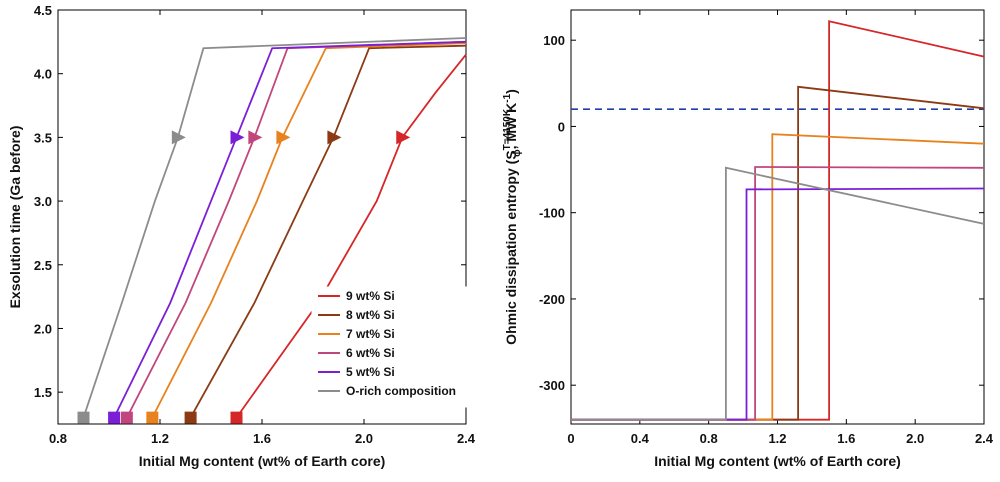  I want to click on y-tick-label: 3.0, so click(43, 201).